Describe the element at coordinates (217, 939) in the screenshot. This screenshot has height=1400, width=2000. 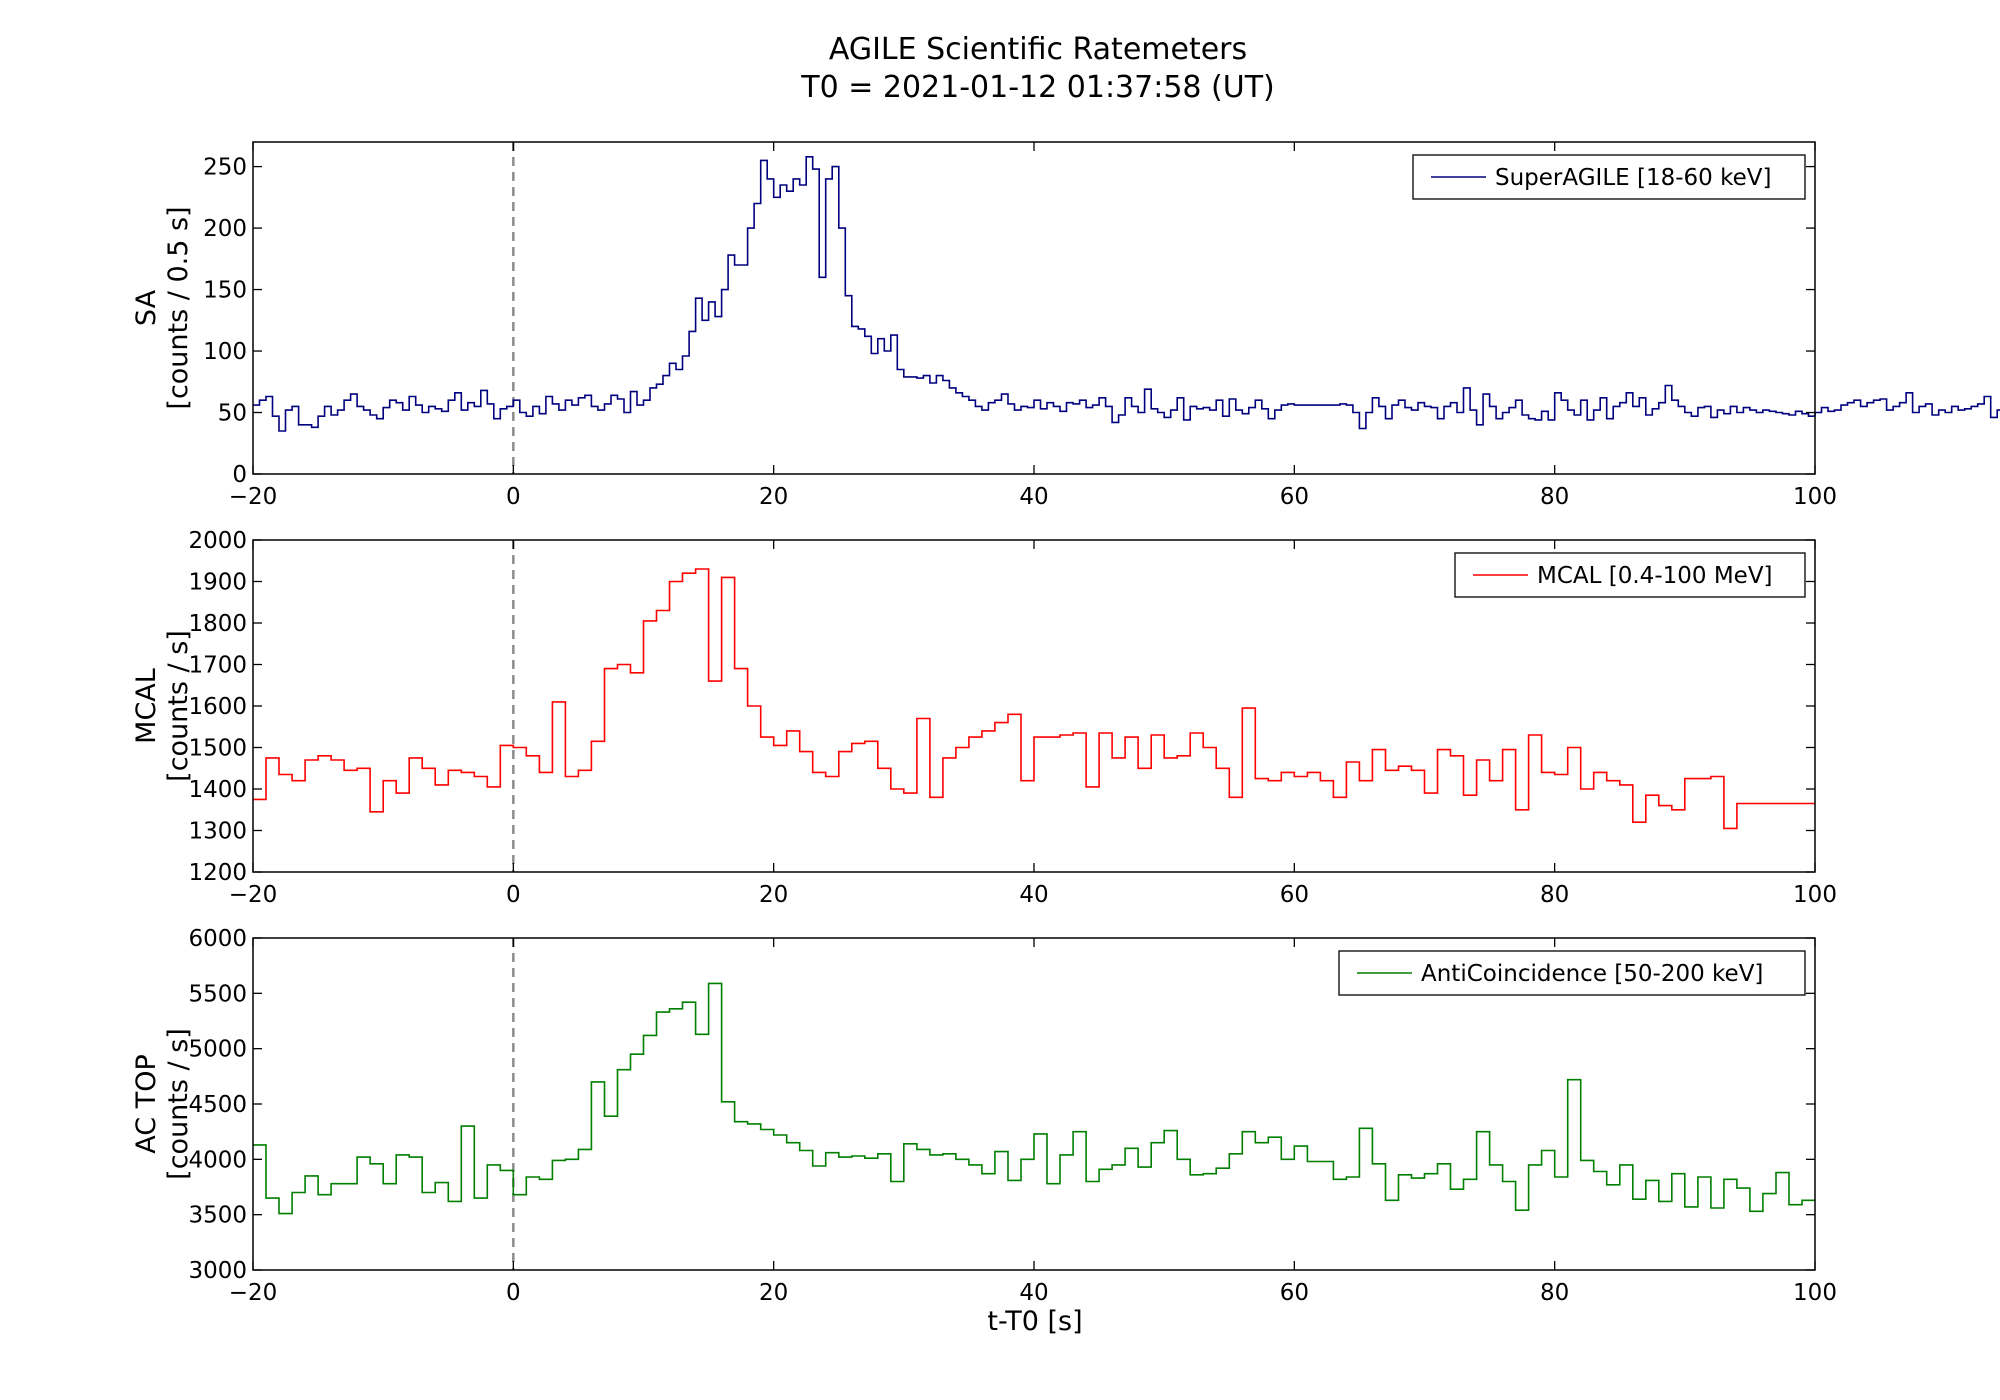
I see `y-tick-label: 6000` at that location.